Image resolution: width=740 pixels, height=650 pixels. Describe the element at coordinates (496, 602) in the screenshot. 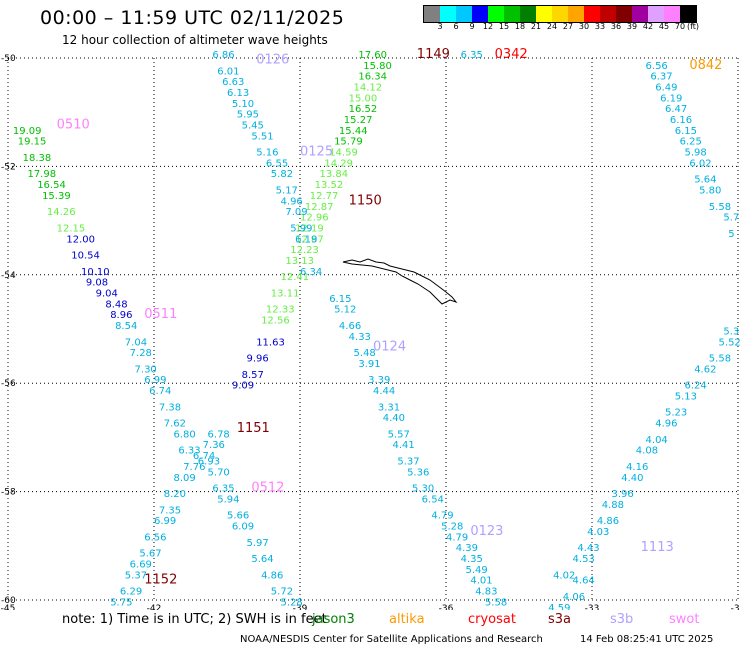

I see `wave-height-value: 5.58` at that location.